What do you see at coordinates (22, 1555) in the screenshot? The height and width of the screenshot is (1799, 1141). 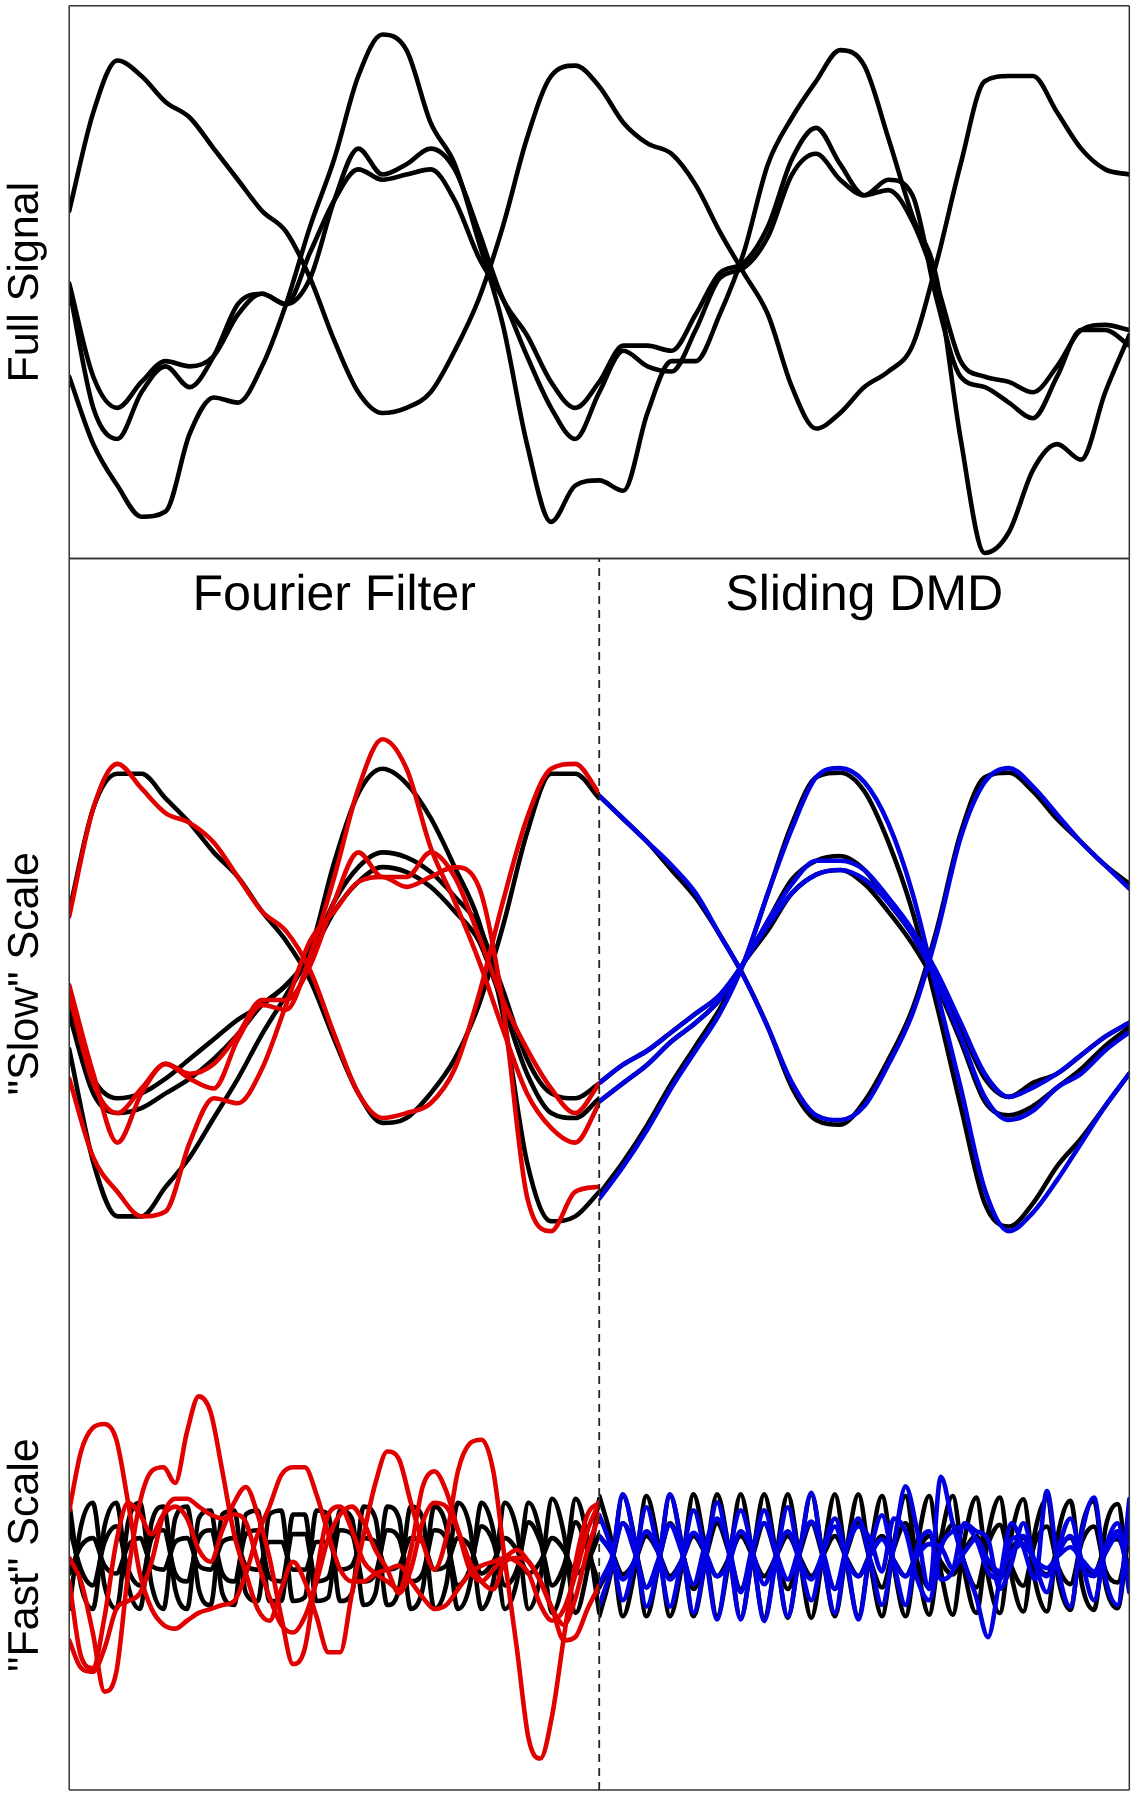 I see `y-axis-title: "Fast" Scale` at bounding box center [22, 1555].